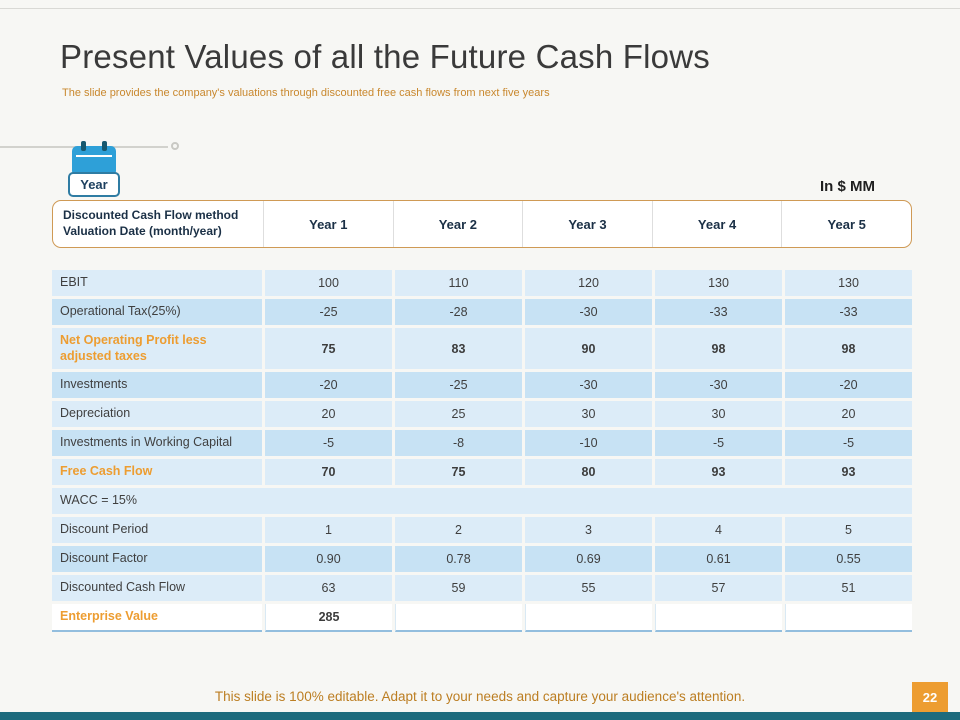 This screenshot has width=960, height=720. Describe the element at coordinates (458, 559) in the screenshot. I see `row-value: 0.78` at that location.